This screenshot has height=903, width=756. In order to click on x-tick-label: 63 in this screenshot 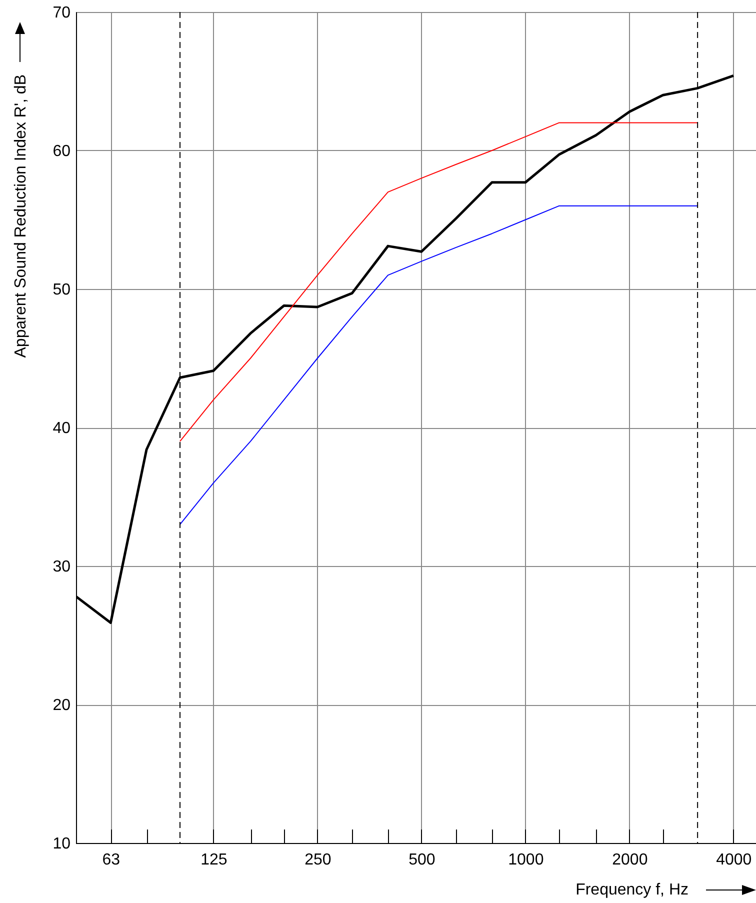, I will do `click(111, 860)`.